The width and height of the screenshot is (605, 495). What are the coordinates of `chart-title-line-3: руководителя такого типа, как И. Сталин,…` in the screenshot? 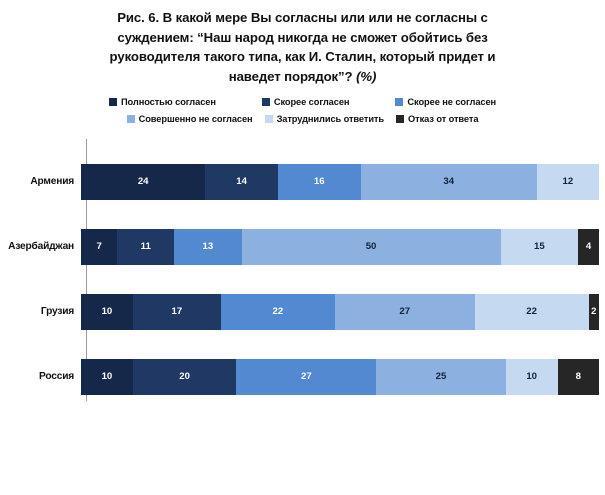 It's located at (302, 56).